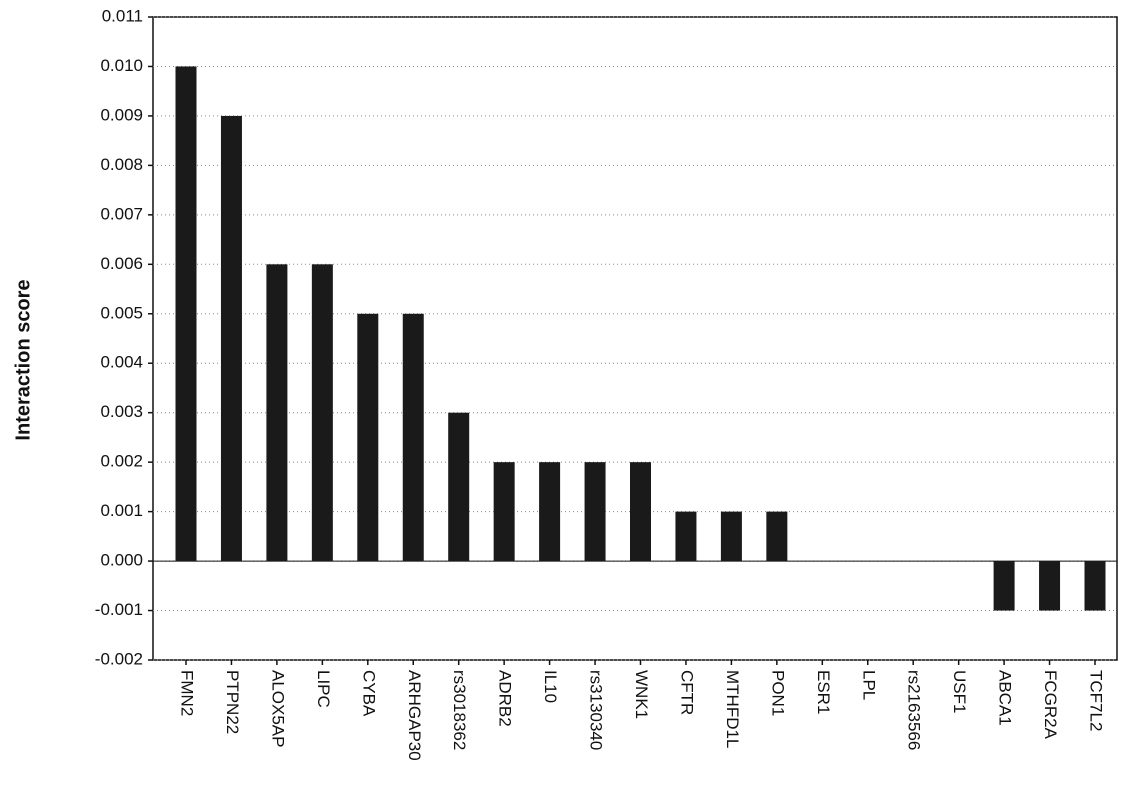 The height and width of the screenshot is (800, 1124). I want to click on y-tick-label: 0.006, so click(121, 263).